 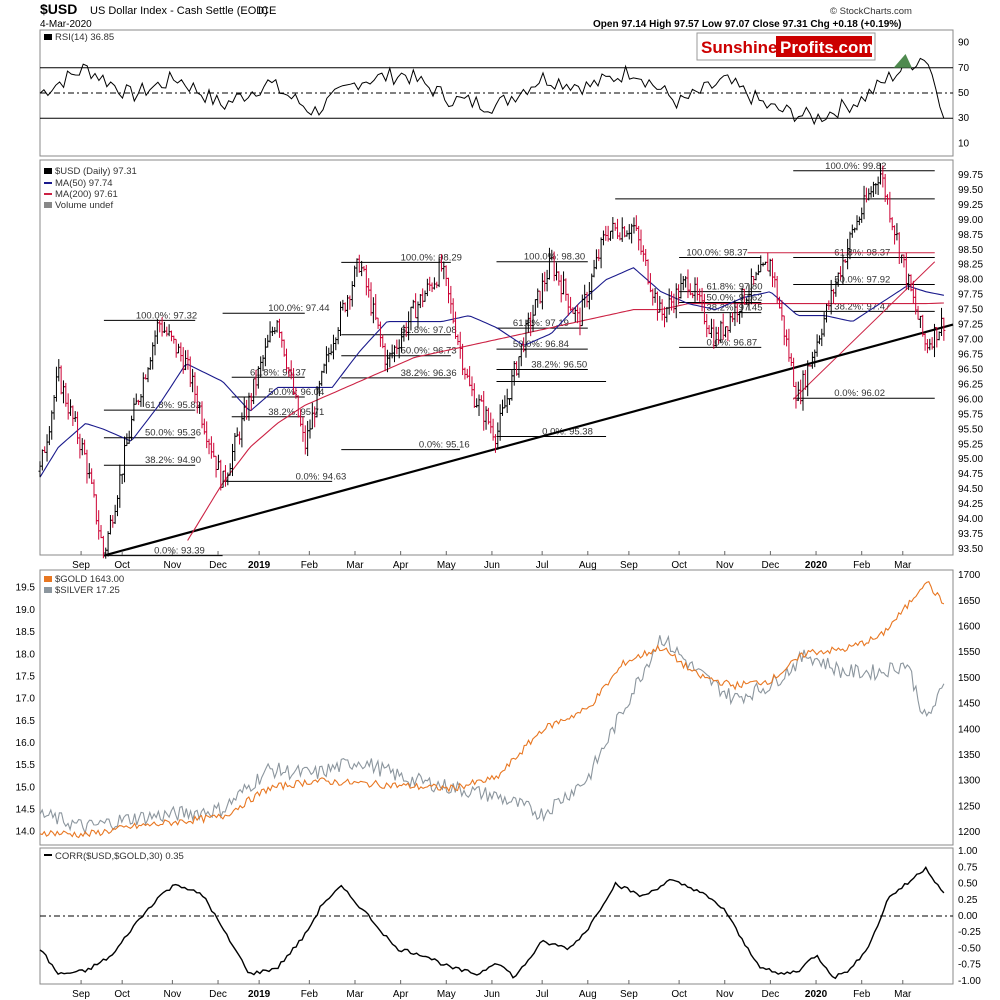 What do you see at coordinates (970, 429) in the screenshot?
I see `price-tick-label: 95.50` at bounding box center [970, 429].